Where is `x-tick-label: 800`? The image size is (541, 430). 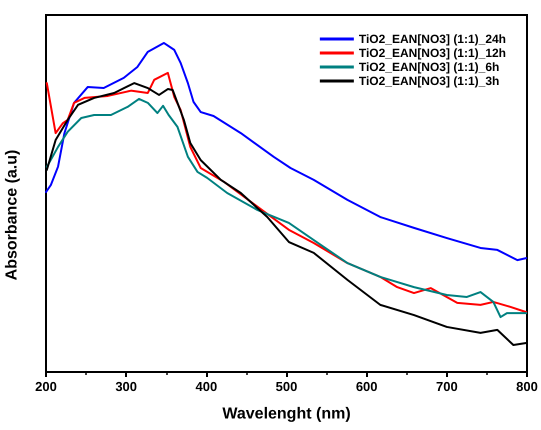
x-tick-label: 800 is located at coordinates (527, 386).